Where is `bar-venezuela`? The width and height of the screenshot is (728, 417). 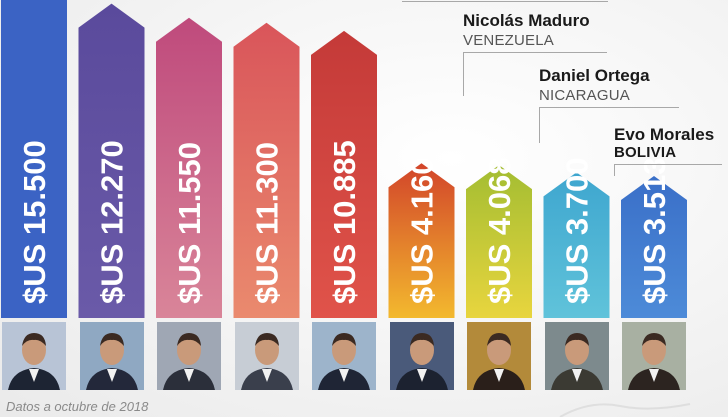 bar-venezuela is located at coordinates (499, 241).